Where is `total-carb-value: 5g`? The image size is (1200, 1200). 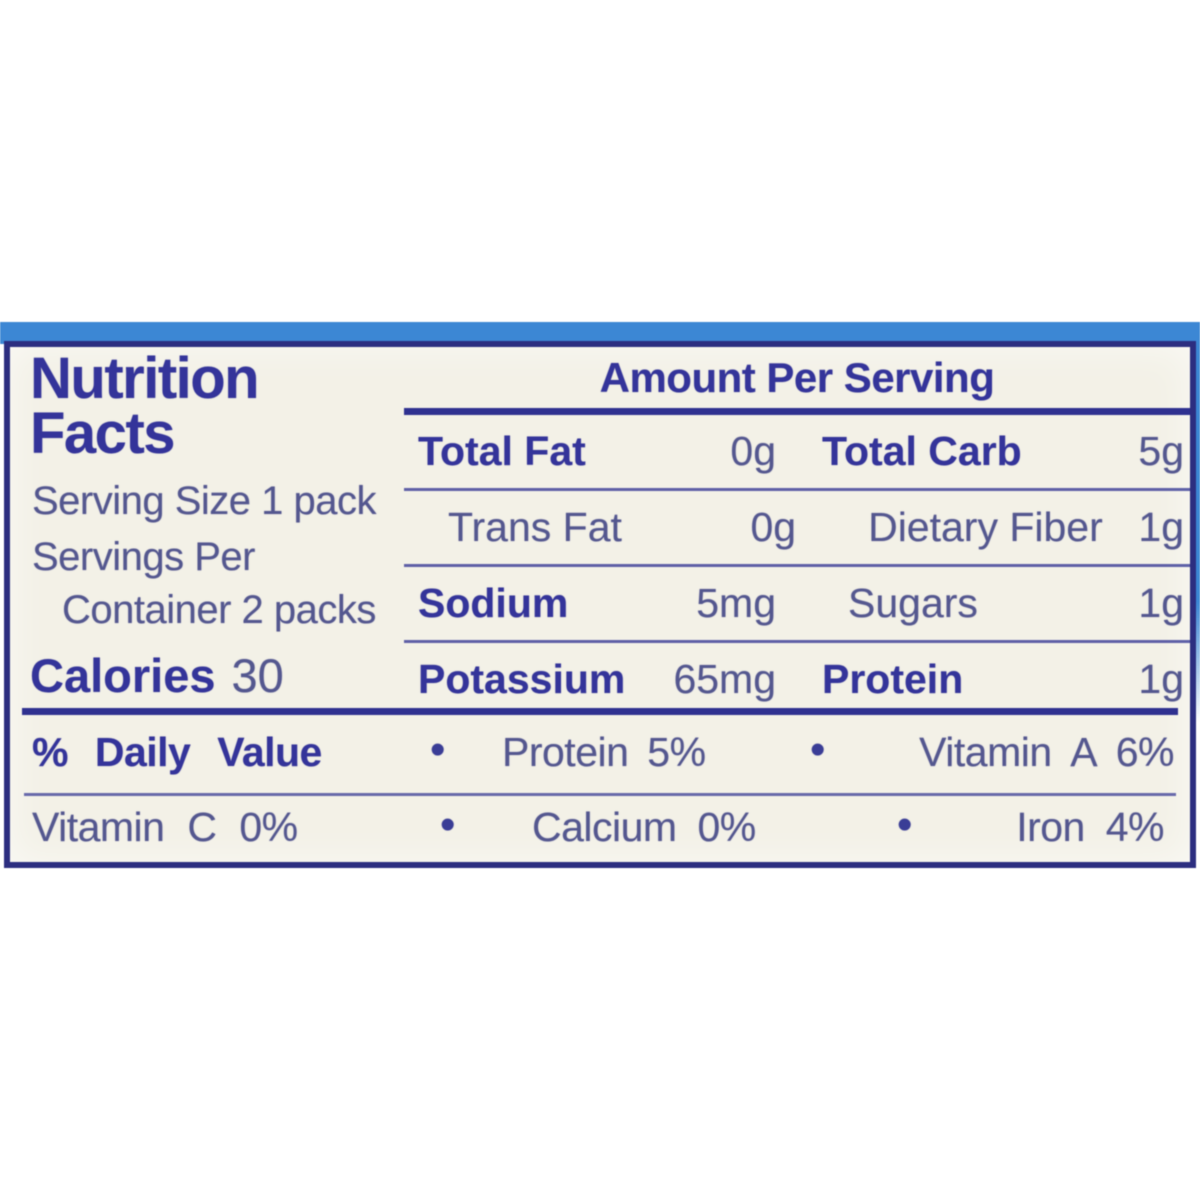 total-carb-value: 5g is located at coordinates (1161, 451).